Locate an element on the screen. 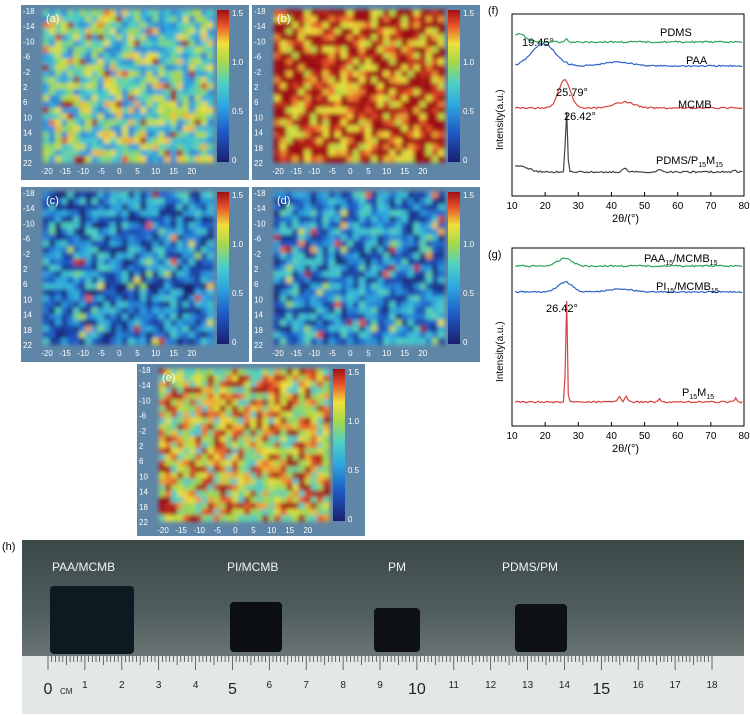 The height and width of the screenshot is (716, 750). sample-pm is located at coordinates (397, 630).